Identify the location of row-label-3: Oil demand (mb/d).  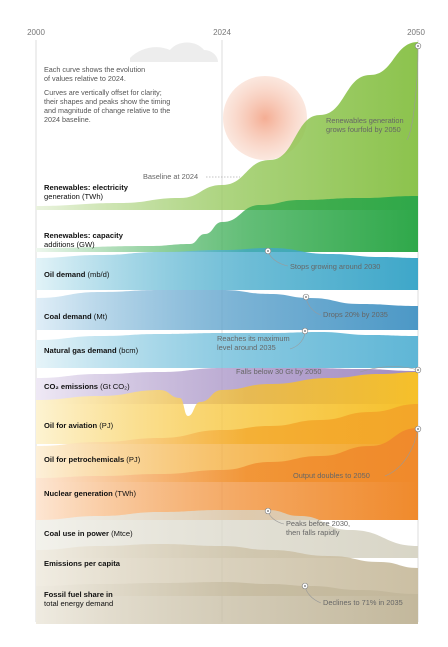
(77, 274).